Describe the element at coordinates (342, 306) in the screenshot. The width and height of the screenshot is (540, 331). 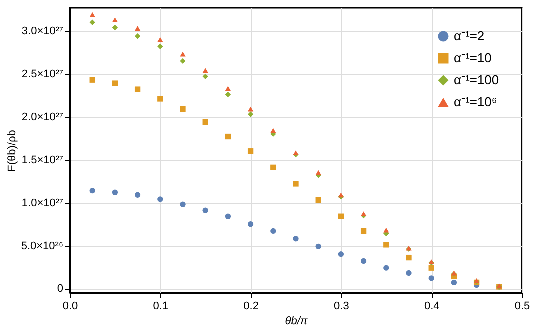
I see `x-tick-label: 0.3` at that location.